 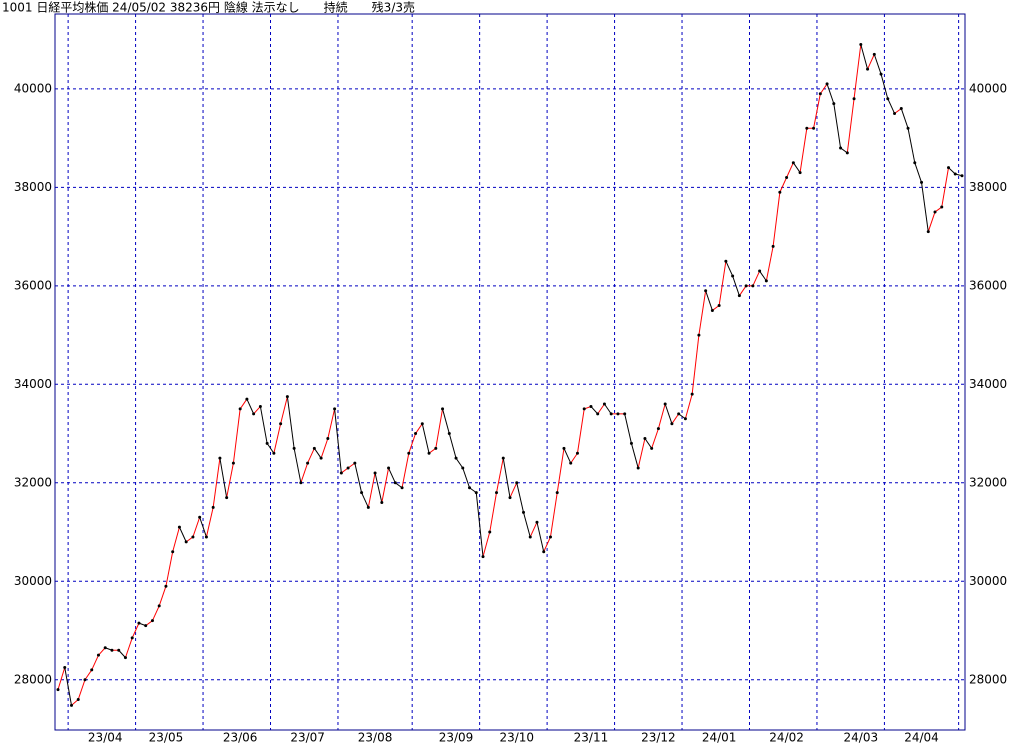 What do you see at coordinates (988, 679) in the screenshot?
I see `y-tick-label-right: 28000` at bounding box center [988, 679].